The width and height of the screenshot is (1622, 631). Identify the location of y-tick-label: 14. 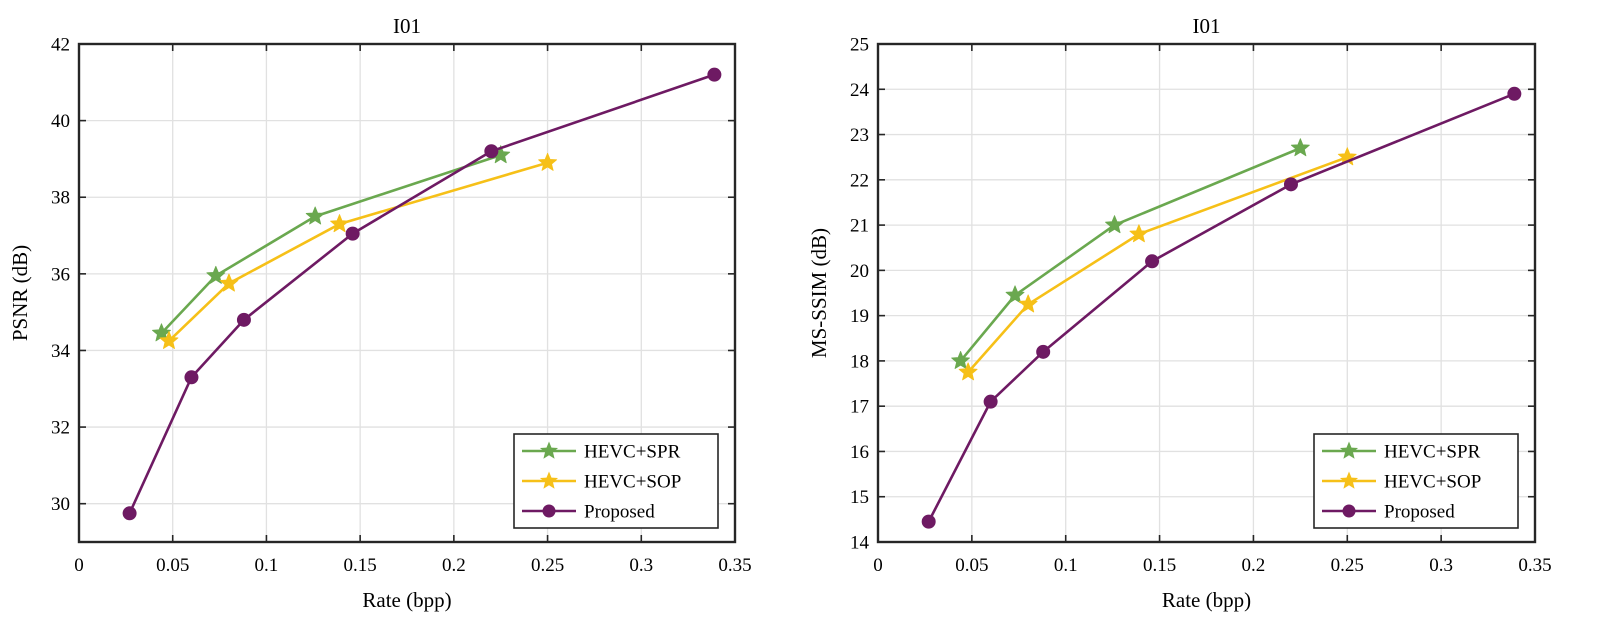
(860, 543).